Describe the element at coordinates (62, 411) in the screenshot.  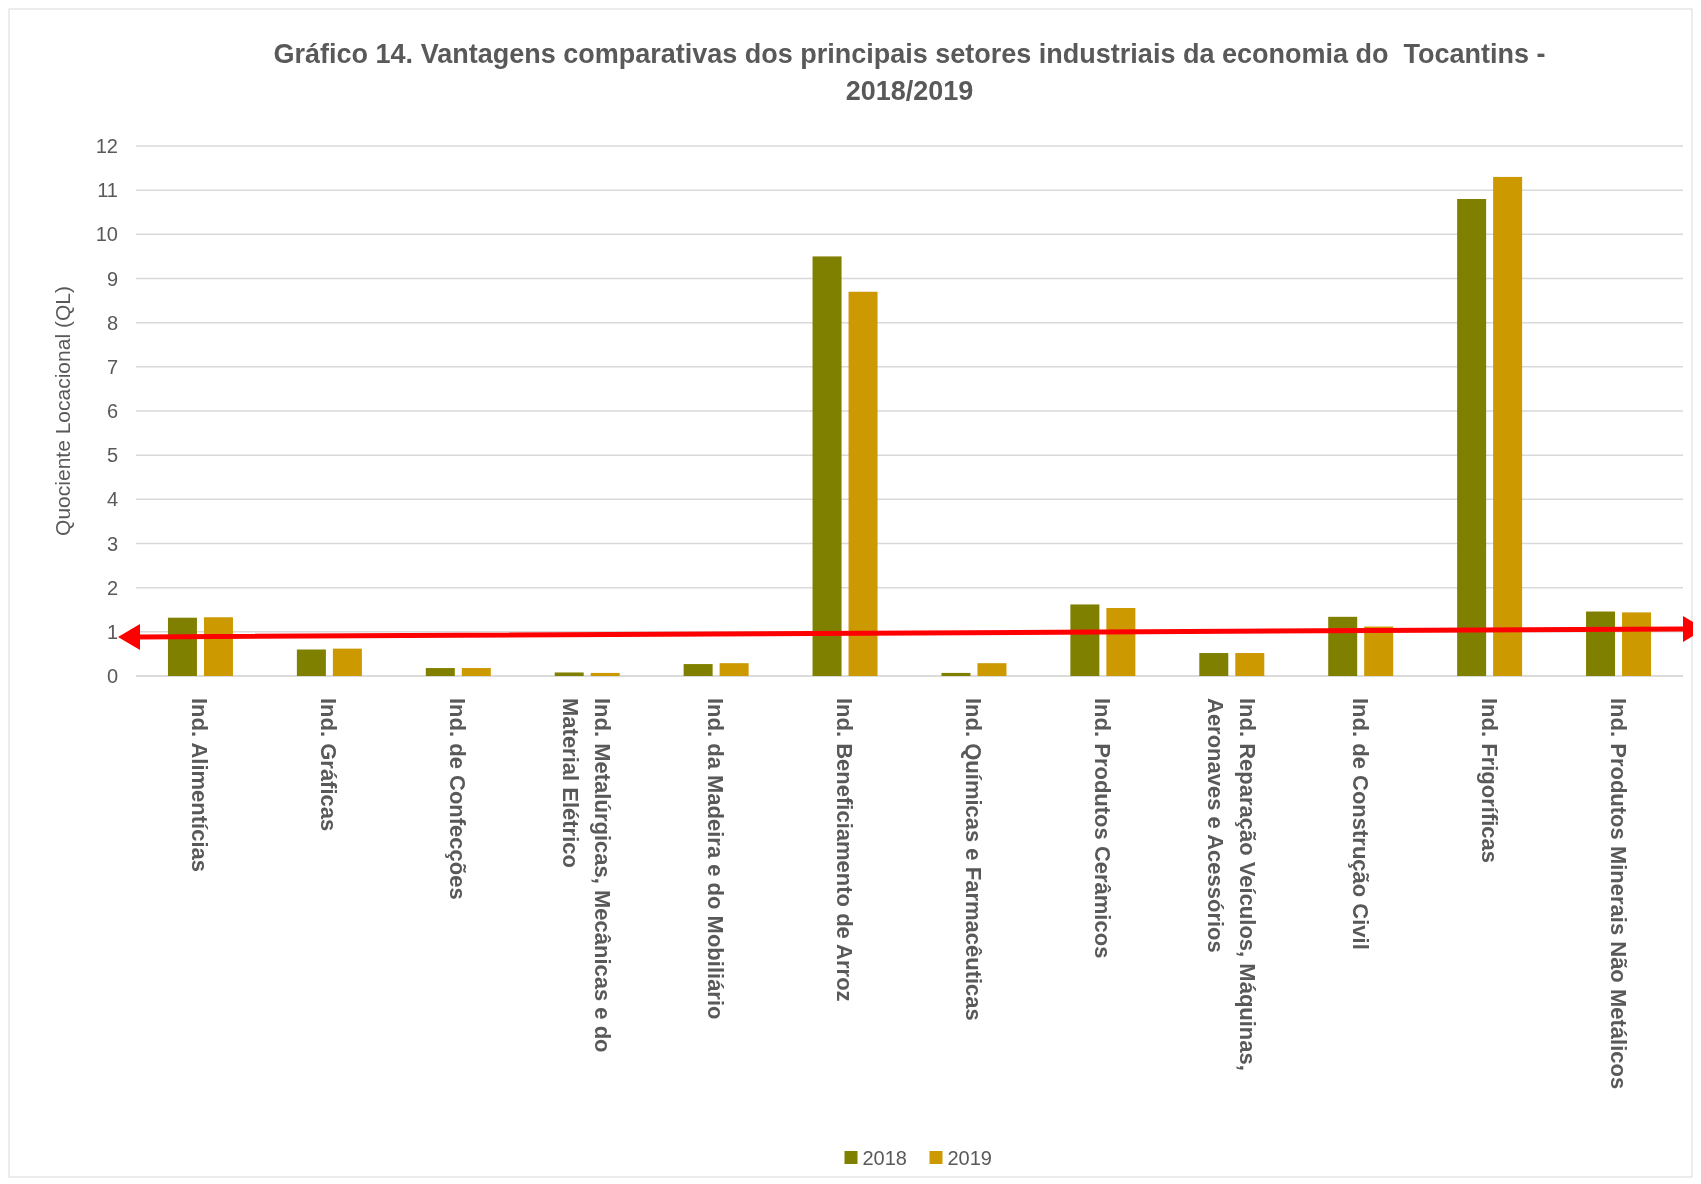
I see `y-axis-title: Quociente Locacional (QL)` at that location.